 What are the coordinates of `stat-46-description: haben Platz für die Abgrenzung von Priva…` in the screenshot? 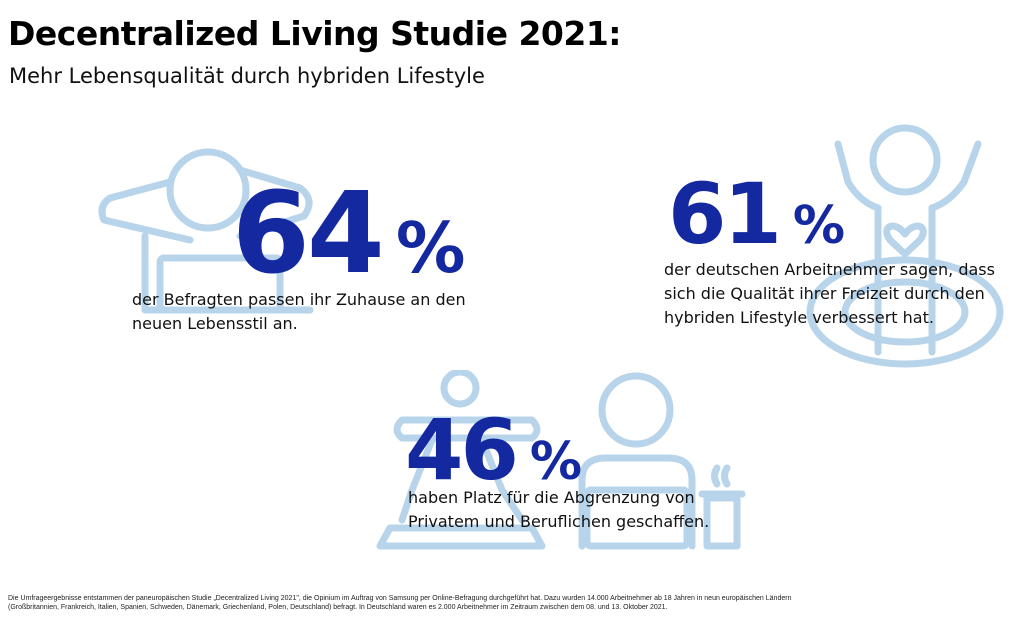 It's located at (558, 510).